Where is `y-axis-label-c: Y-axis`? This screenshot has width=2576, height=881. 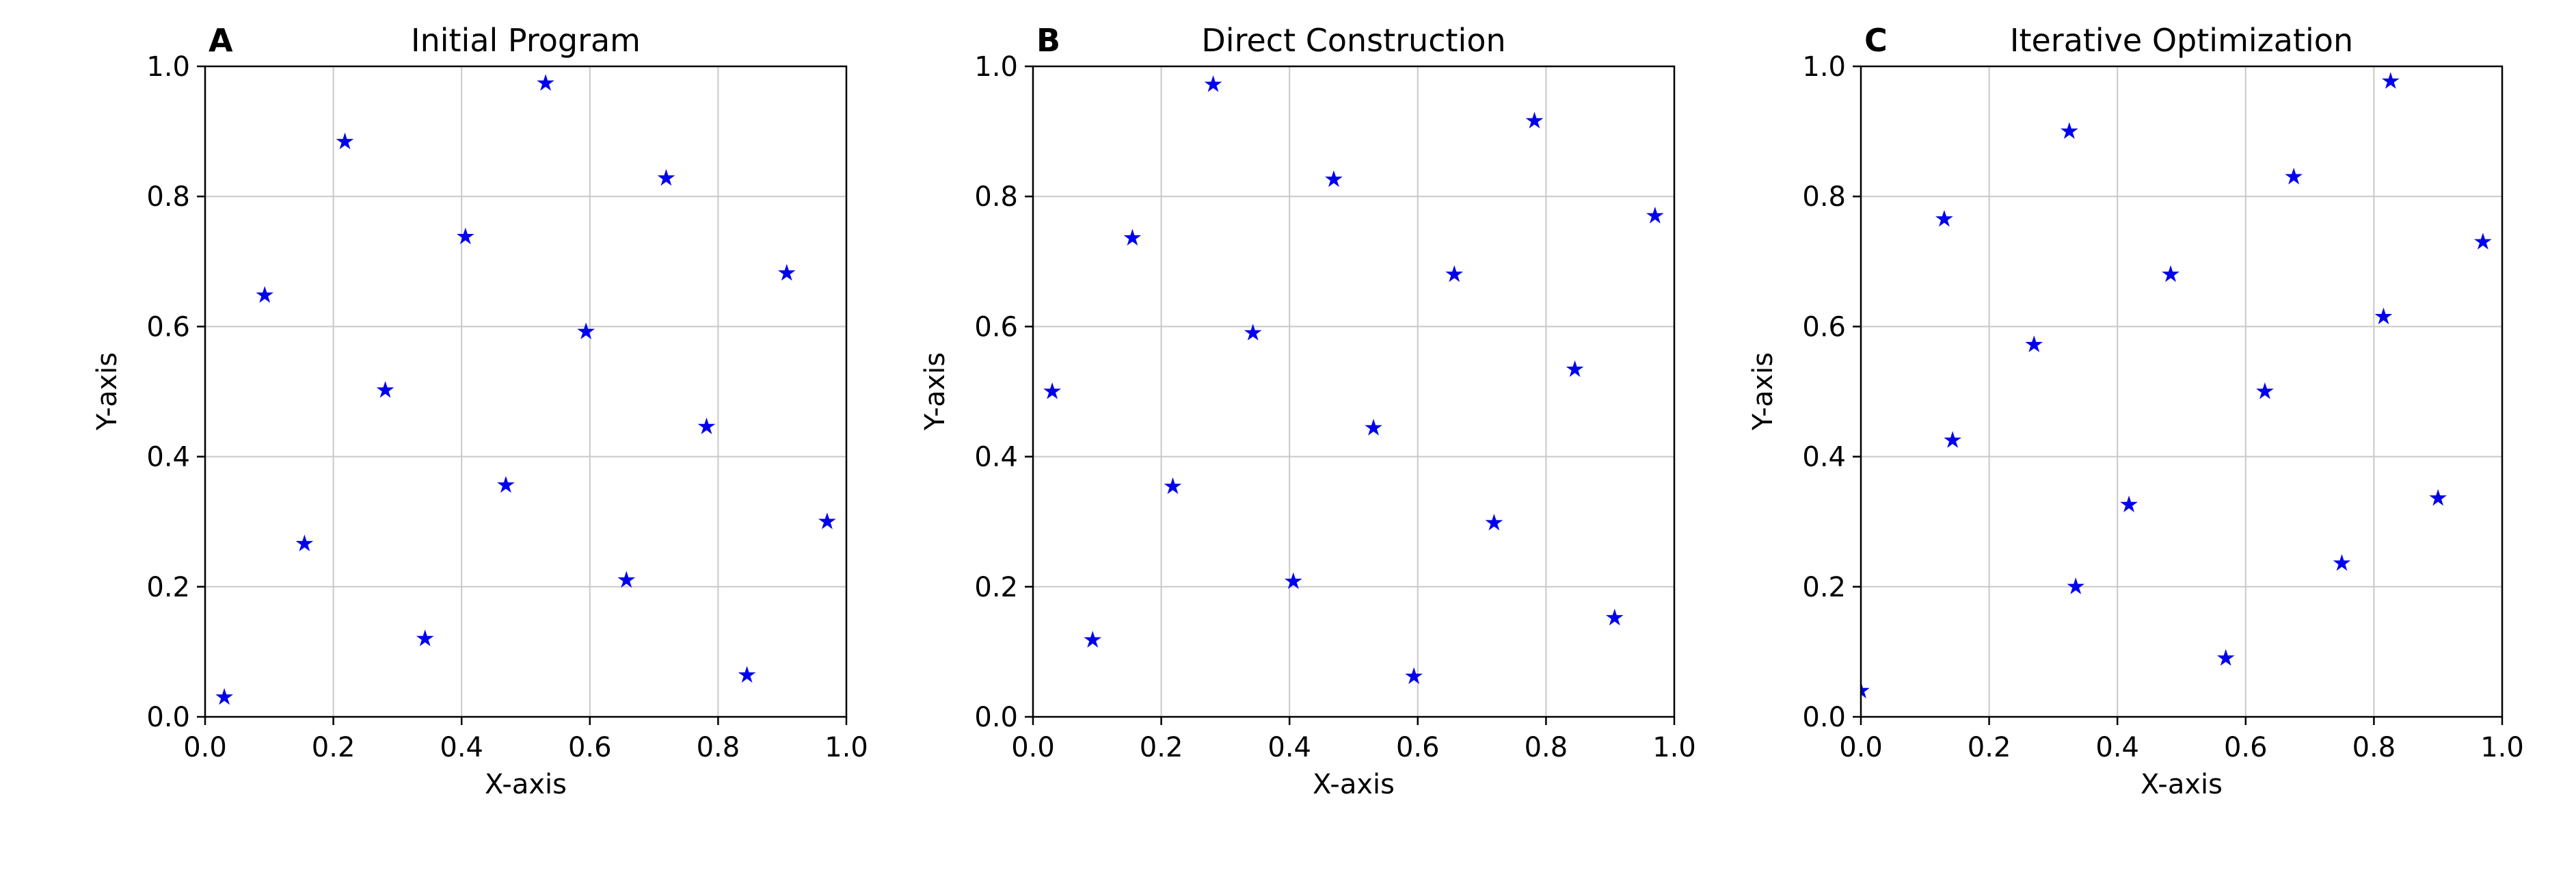 y-axis-label-c: Y-axis is located at coordinates (1763, 391).